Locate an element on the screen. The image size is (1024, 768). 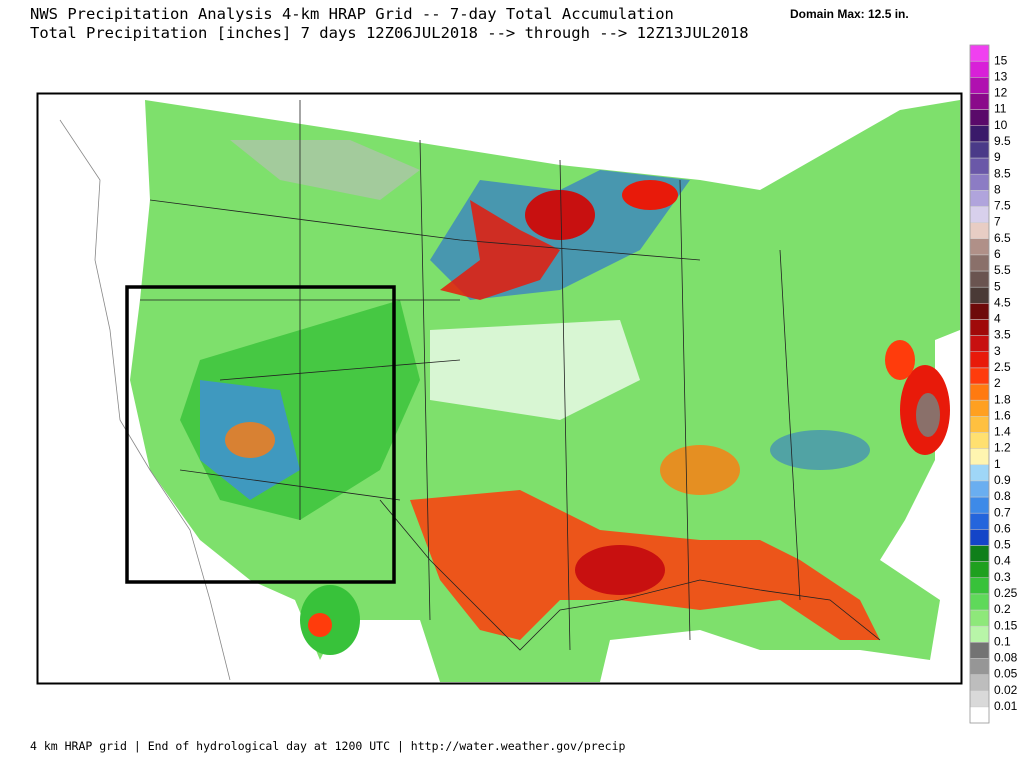
legend-label: 3.5 is located at coordinates (1002, 335).